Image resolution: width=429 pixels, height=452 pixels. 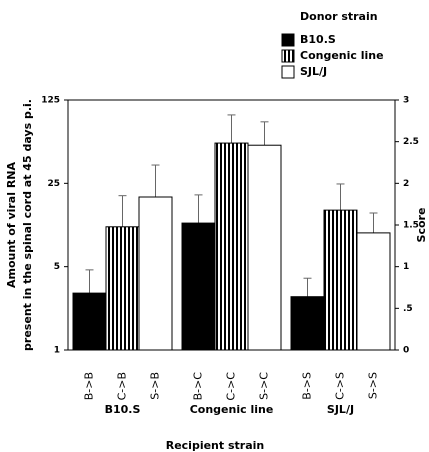 What do you see at coordinates (198, 386) in the screenshot?
I see `bar-label: B->C` at bounding box center [198, 386].